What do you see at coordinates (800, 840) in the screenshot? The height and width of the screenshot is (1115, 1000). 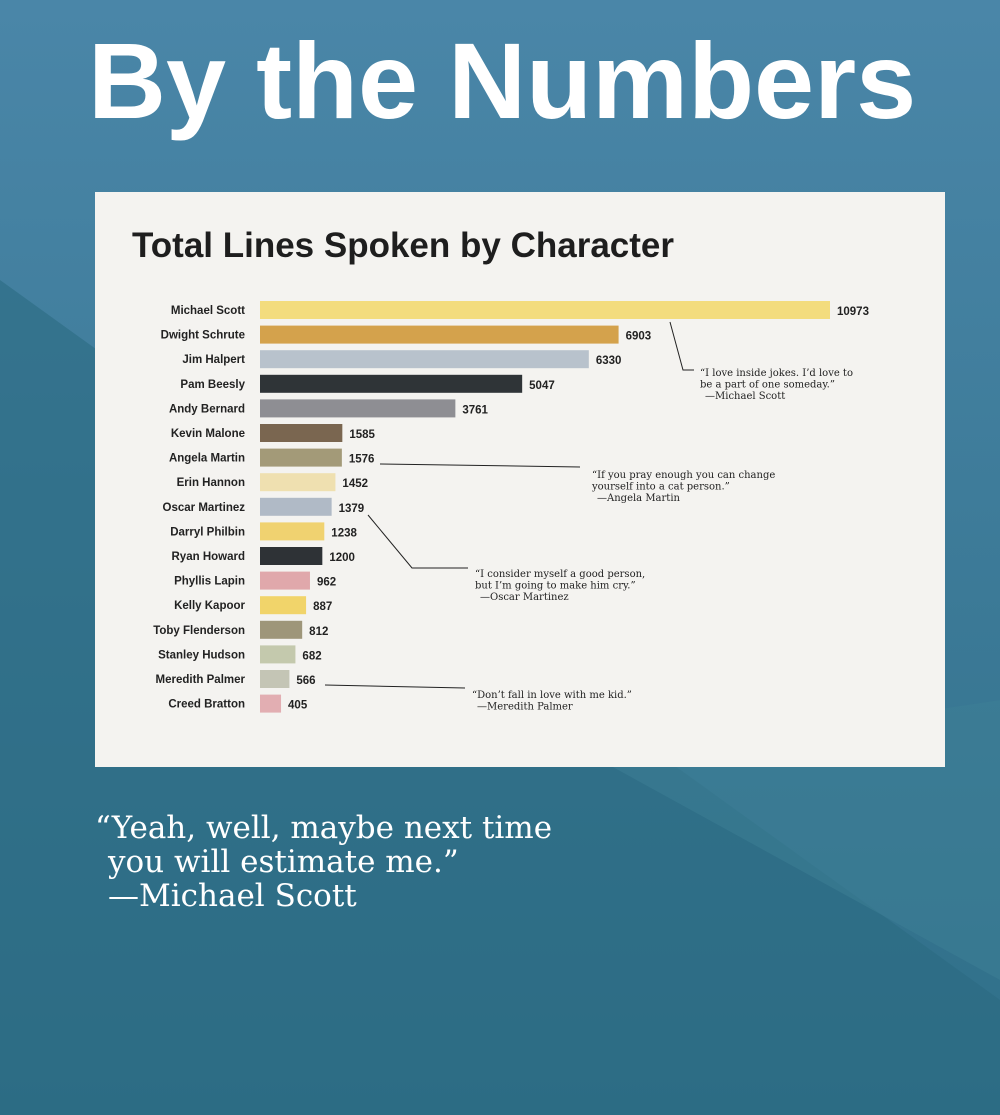 I see `background-shape` at bounding box center [800, 840].